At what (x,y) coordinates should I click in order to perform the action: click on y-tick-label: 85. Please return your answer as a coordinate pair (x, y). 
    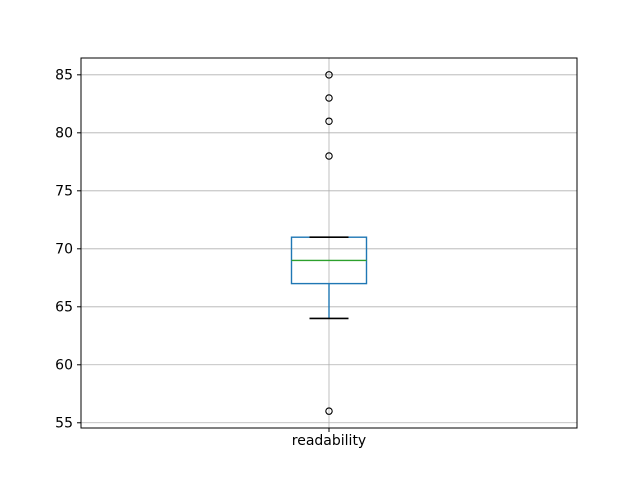
    Looking at the image, I should click on (64, 75).